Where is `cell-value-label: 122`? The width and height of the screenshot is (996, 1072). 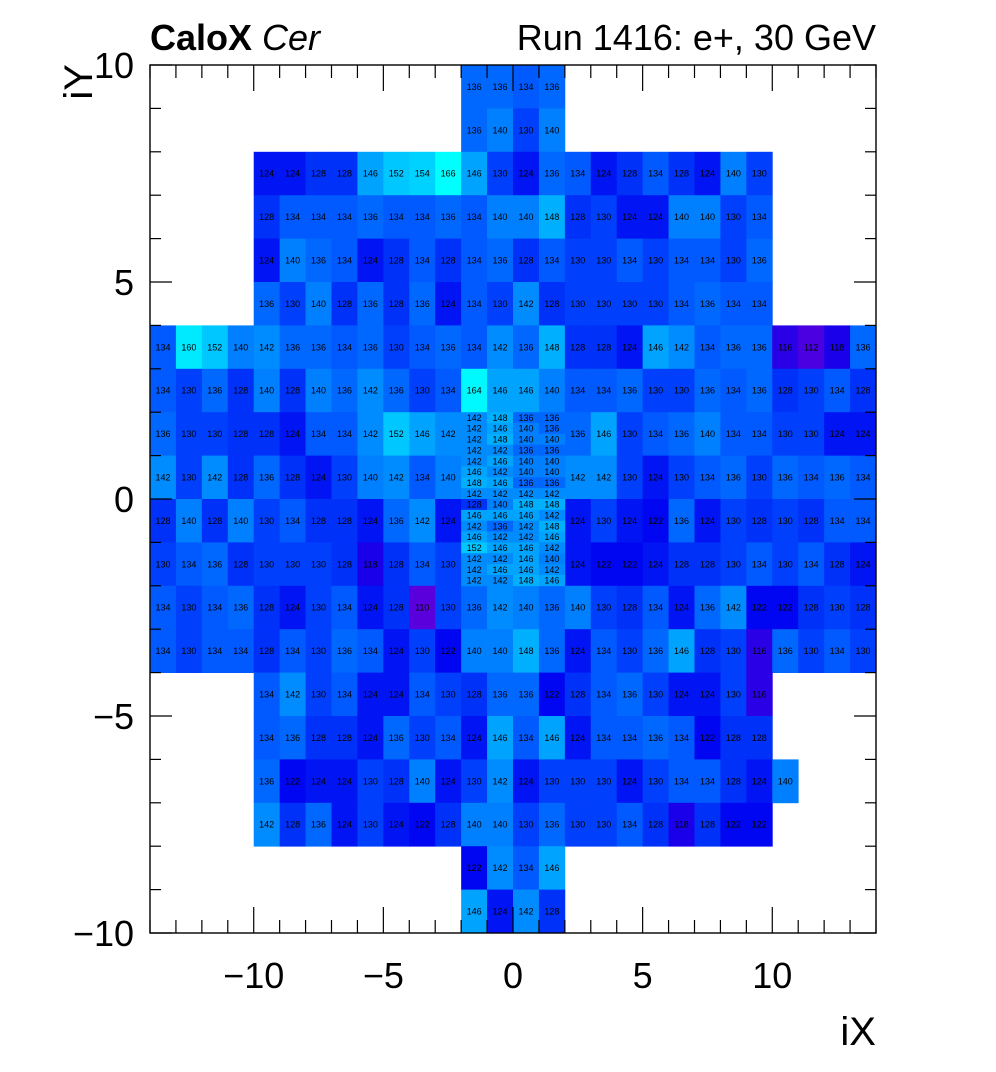
cell-value-label: 122 is located at coordinates (733, 825).